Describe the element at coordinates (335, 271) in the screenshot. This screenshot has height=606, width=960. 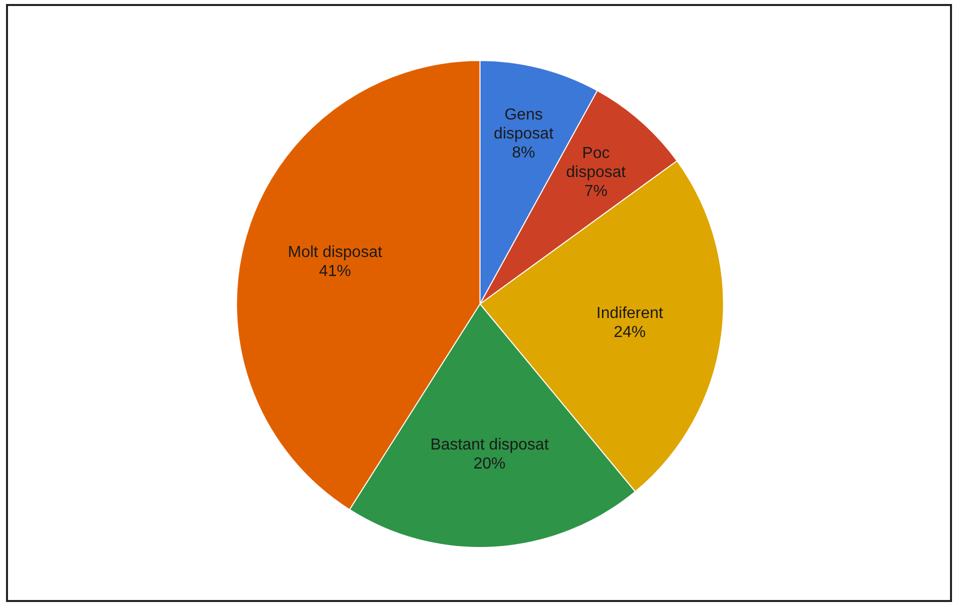
I see `data-label: 41%` at that location.